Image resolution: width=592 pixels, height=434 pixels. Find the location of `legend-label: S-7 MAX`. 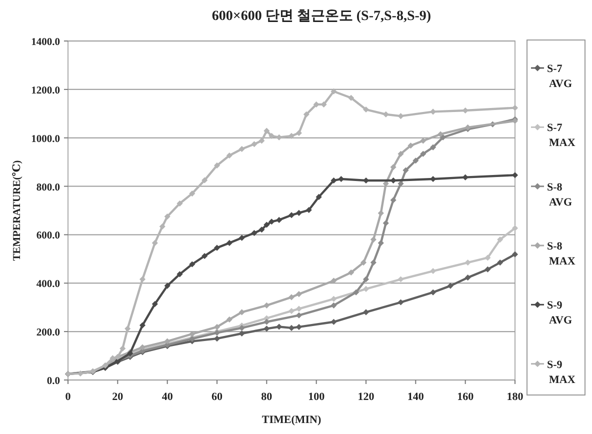

legend-label: S-7 MAX is located at coordinates (561, 136).